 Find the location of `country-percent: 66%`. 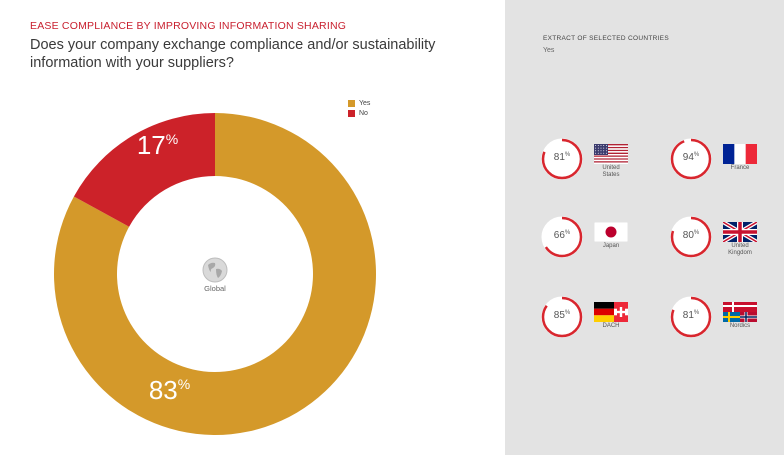

country-percent: 66% is located at coordinates (562, 235).